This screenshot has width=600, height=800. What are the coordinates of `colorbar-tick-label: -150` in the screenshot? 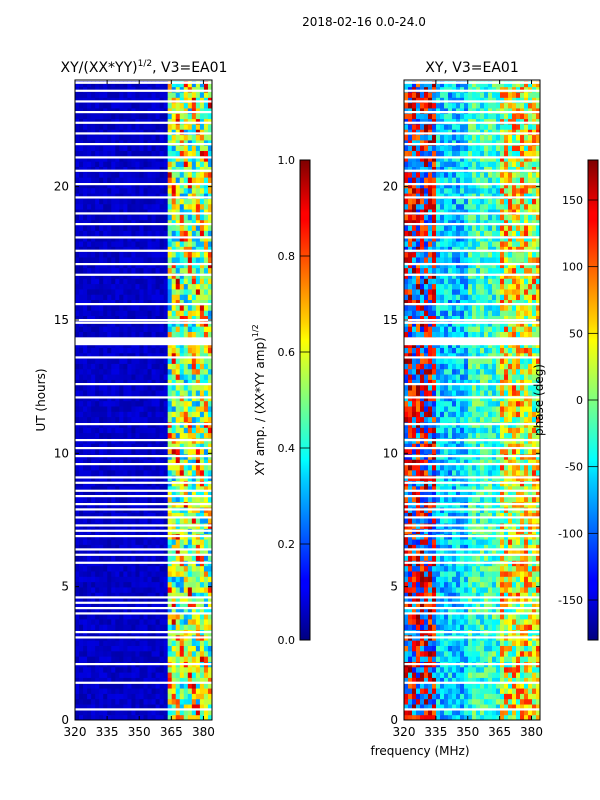 It's located at (570, 600).